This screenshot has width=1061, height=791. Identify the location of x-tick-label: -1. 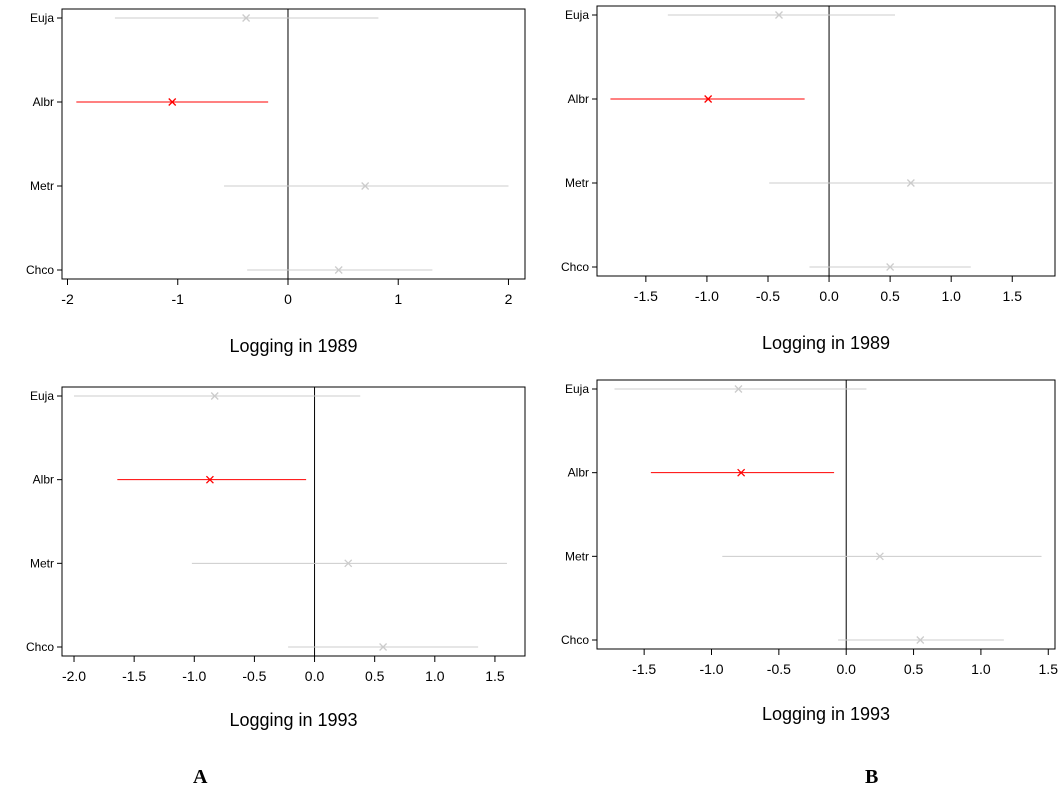
(178, 299).